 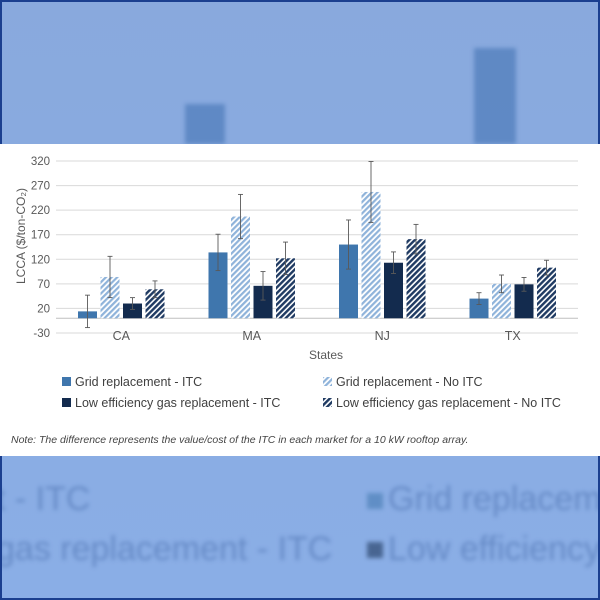 I want to click on legend-label-4: Low efficiency gas replacement - No ITC, so click(x=448, y=403).